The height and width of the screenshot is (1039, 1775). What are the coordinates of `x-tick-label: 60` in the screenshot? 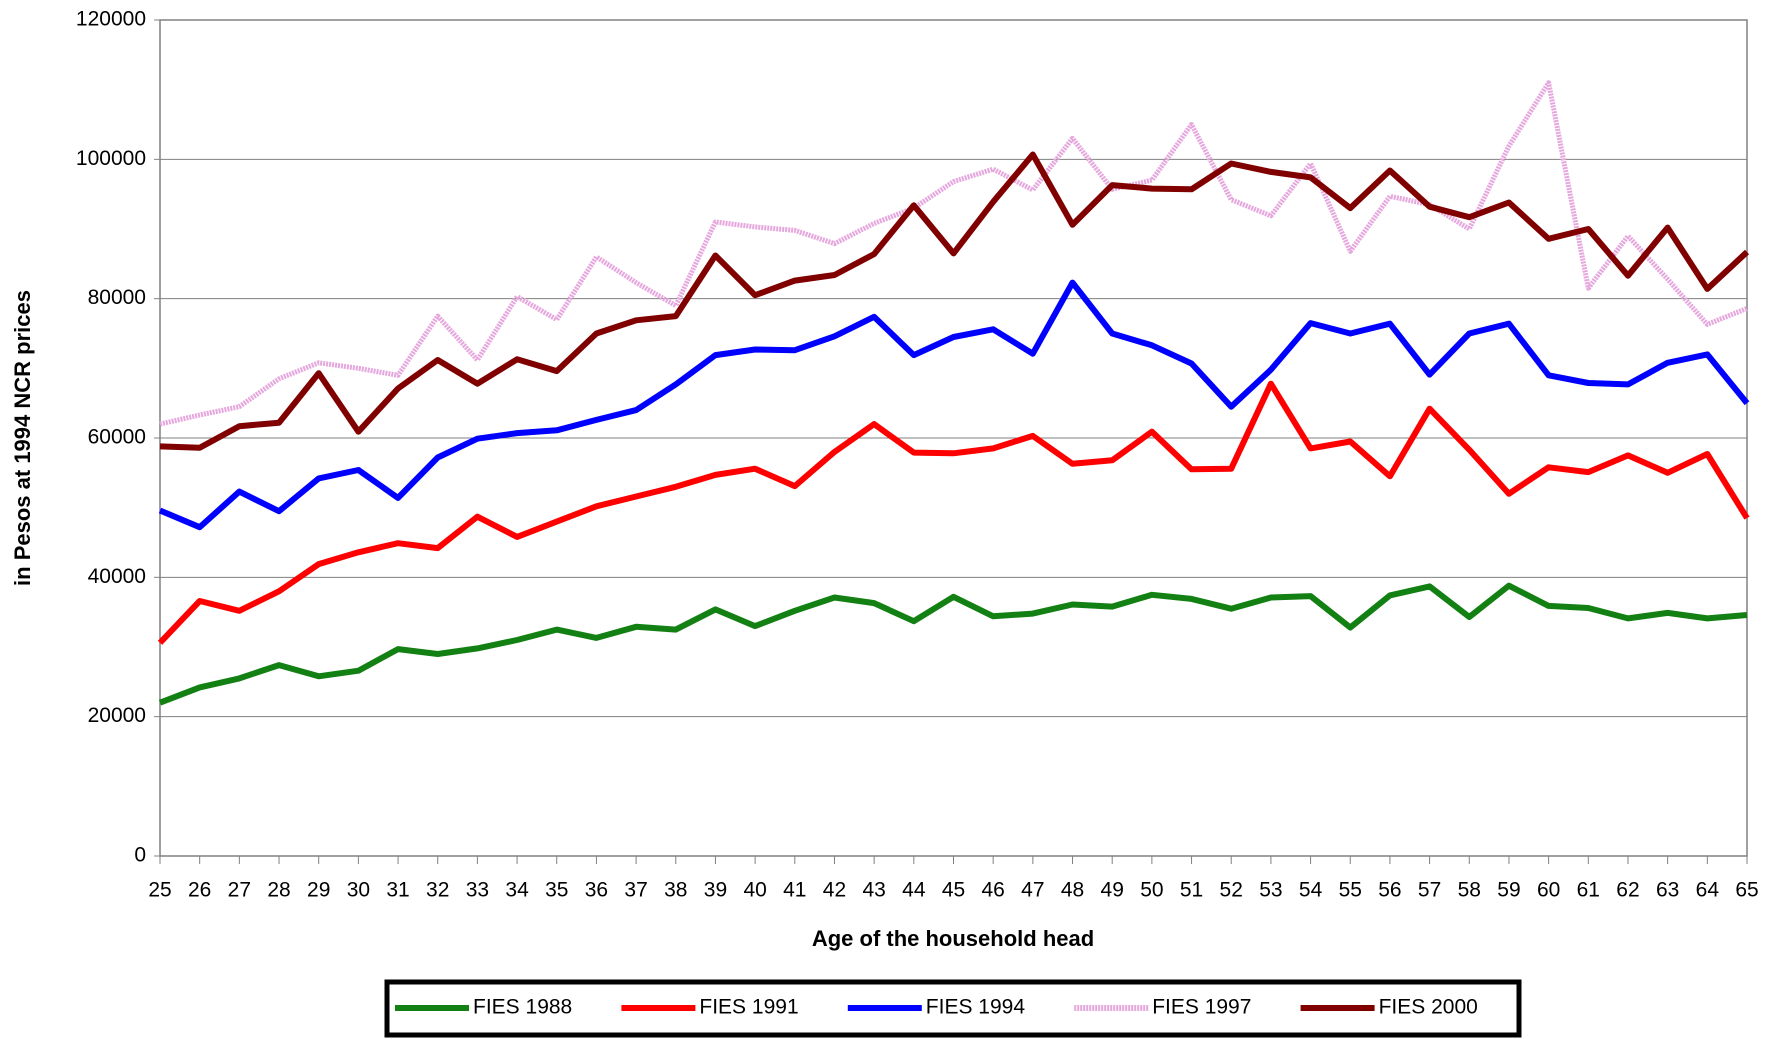 It's located at (1548, 890).